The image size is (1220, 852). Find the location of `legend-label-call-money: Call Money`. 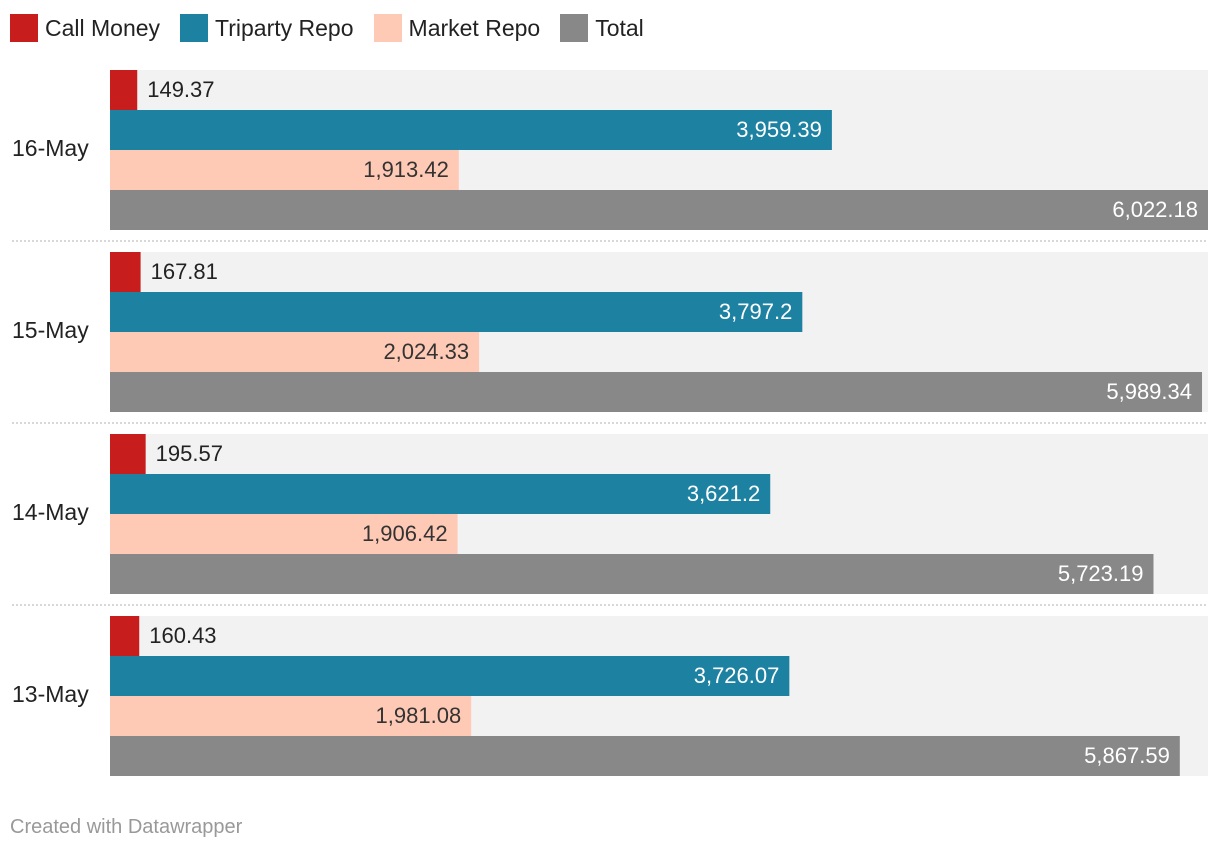

legend-label-call-money: Call Money is located at coordinates (103, 27).